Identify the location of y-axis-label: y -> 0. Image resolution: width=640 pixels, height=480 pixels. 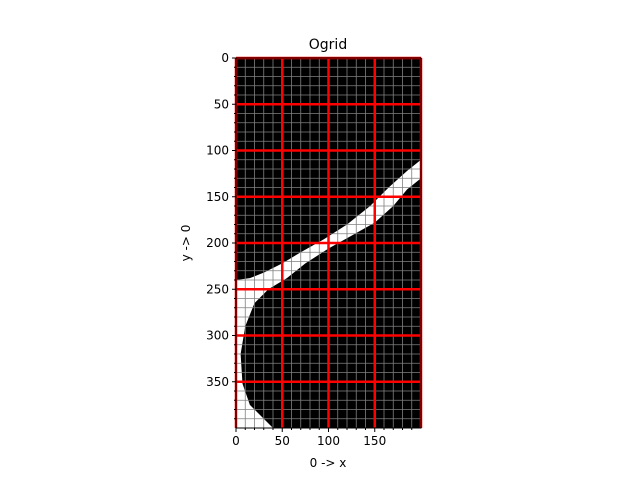
(186, 243).